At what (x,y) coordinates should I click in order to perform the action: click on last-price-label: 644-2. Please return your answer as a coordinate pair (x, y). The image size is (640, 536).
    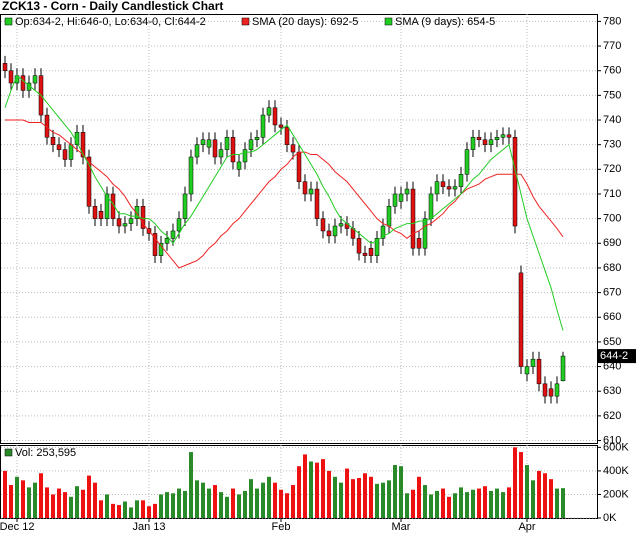
    Looking at the image, I should click on (614, 356).